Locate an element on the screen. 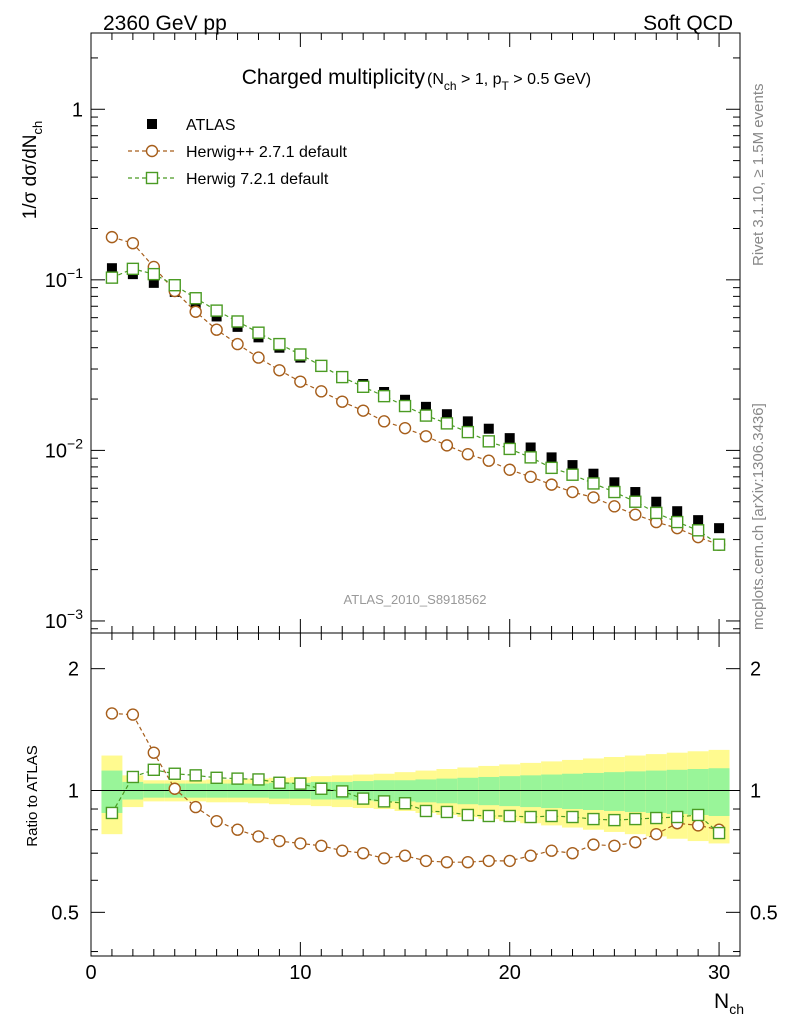 The width and height of the screenshot is (786, 1024). x-tick-label: 30 is located at coordinates (719, 973).